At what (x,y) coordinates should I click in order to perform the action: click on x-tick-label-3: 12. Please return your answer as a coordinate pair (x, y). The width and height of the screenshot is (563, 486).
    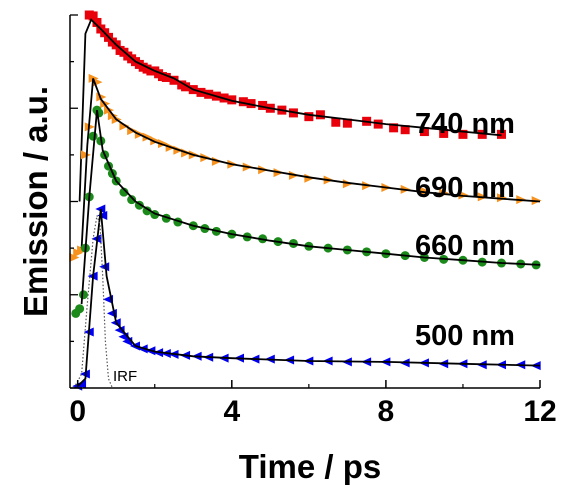
    Looking at the image, I should click on (539, 411).